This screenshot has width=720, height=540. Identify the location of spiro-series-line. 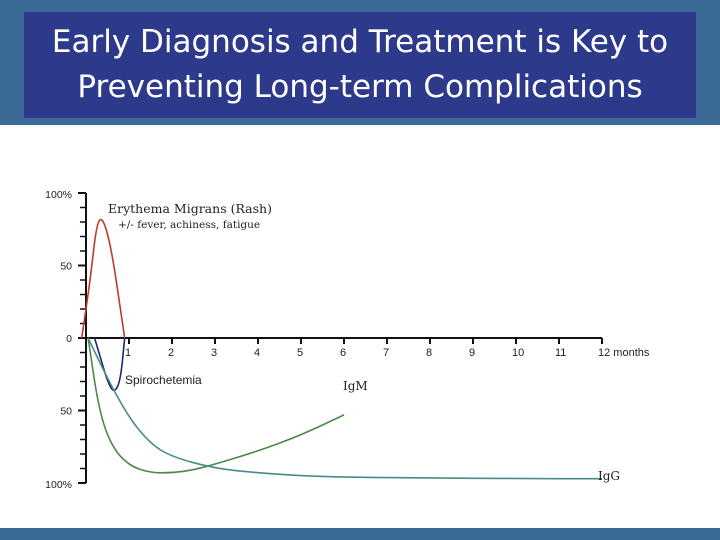
(109, 364).